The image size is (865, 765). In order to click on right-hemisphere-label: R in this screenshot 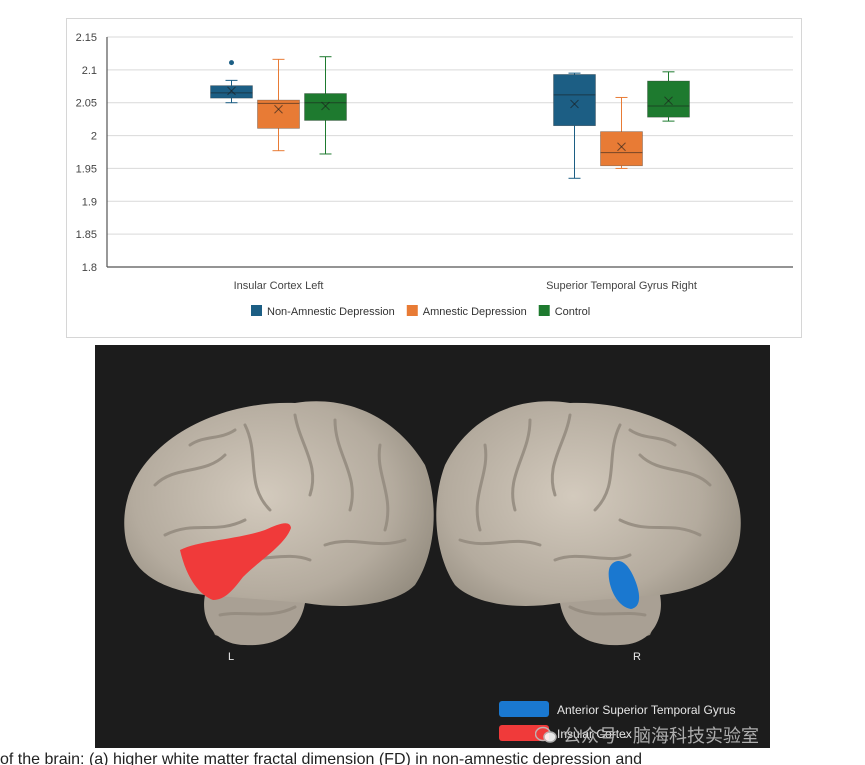, I will do `click(637, 657)`.